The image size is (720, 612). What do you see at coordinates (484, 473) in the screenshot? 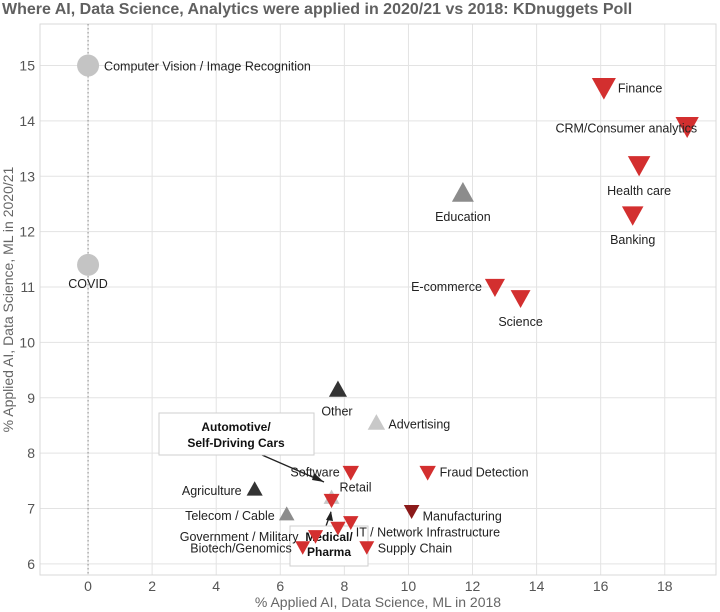
I see `fraud-detection-label: Fraud Detection` at bounding box center [484, 473].